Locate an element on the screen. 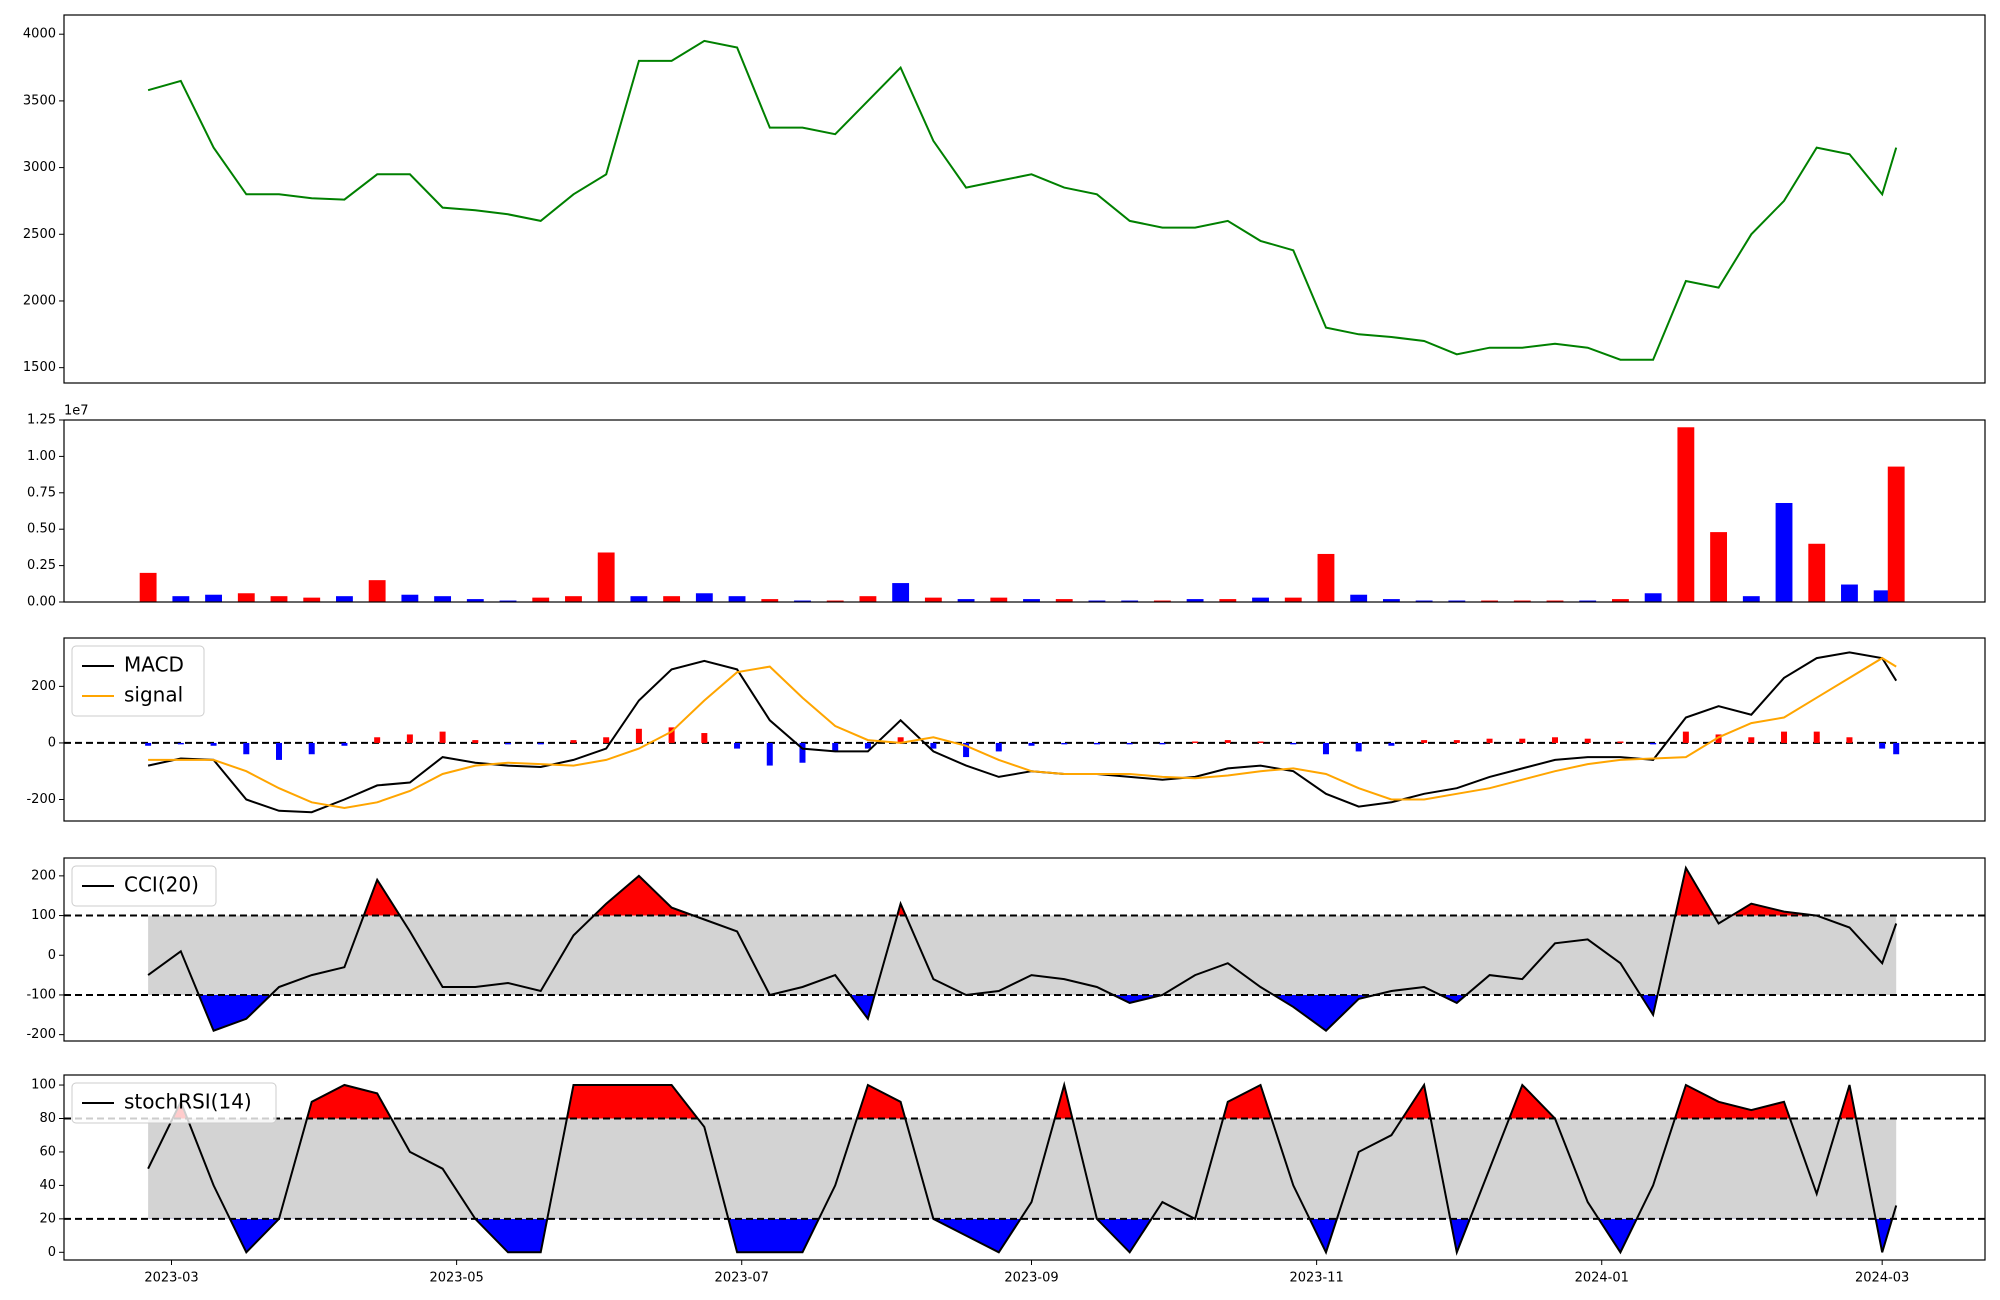 Image resolution: width=2000 pixels, height=1300 pixels. x-tick-label: 2023-05 is located at coordinates (456, 1278).